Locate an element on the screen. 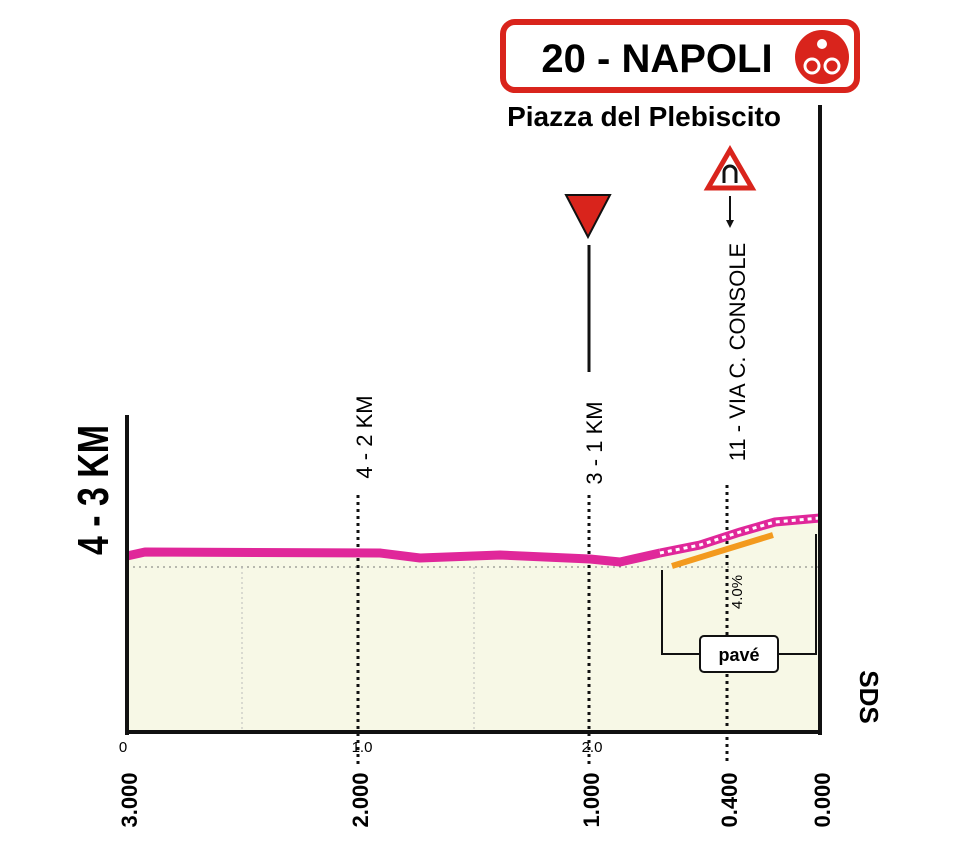 The height and width of the screenshot is (852, 956). top-axis-label: 0 is located at coordinates (123, 747).